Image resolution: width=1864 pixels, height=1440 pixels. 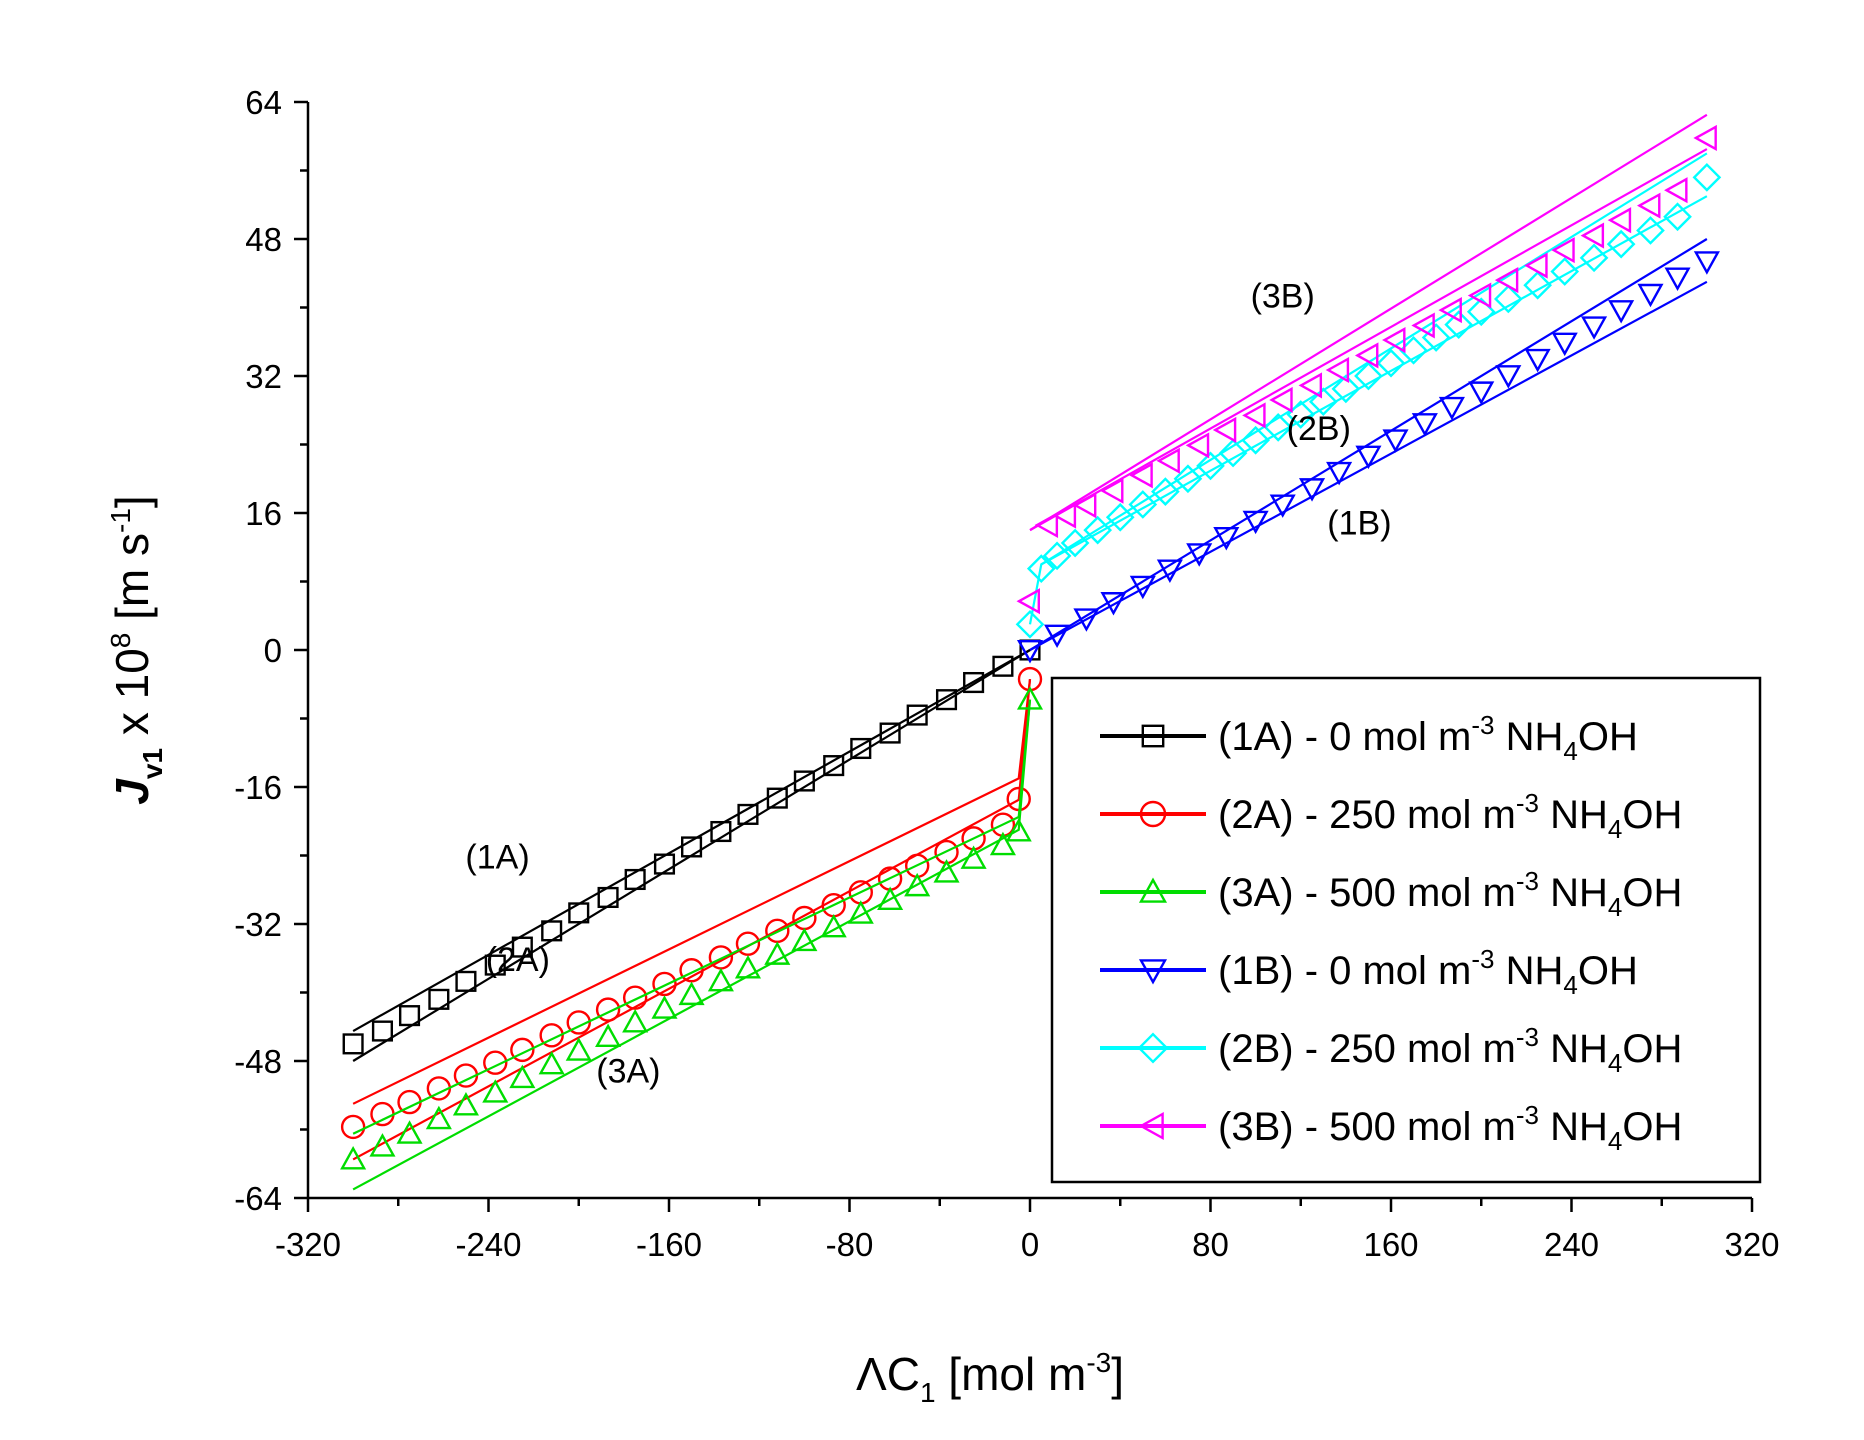 I want to click on curve-annotation: (3A), so click(x=628, y=1071).